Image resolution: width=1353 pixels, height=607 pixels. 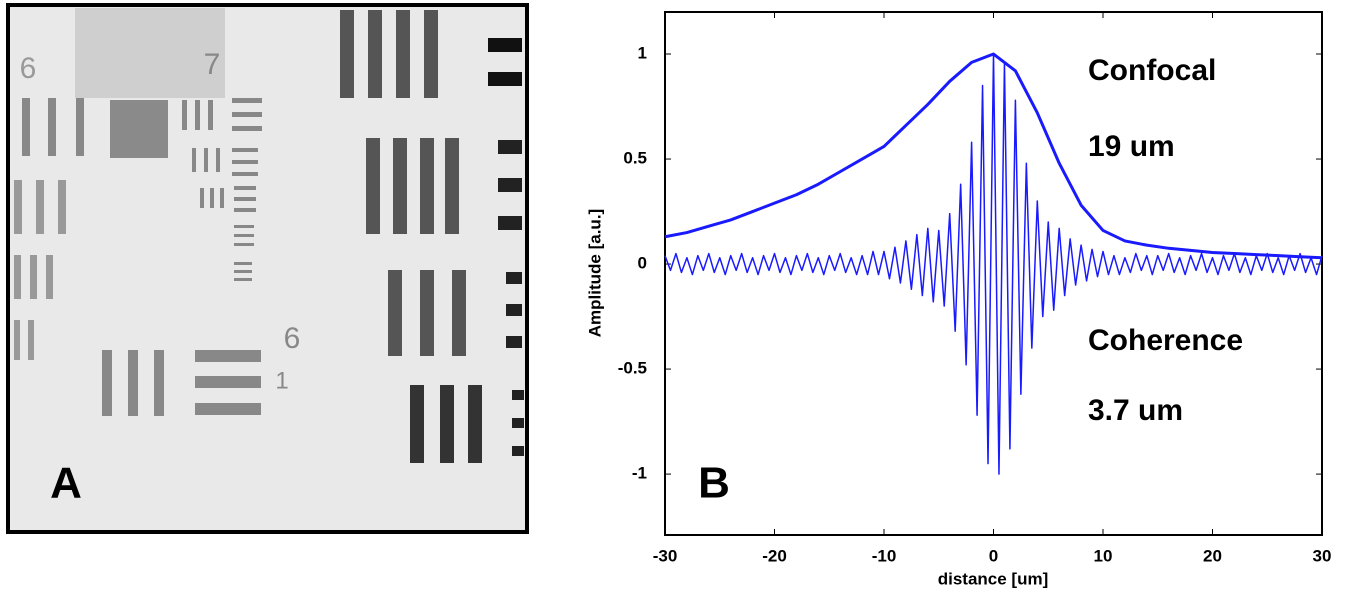 I want to click on annotation: Coherence, so click(x=1165, y=340).